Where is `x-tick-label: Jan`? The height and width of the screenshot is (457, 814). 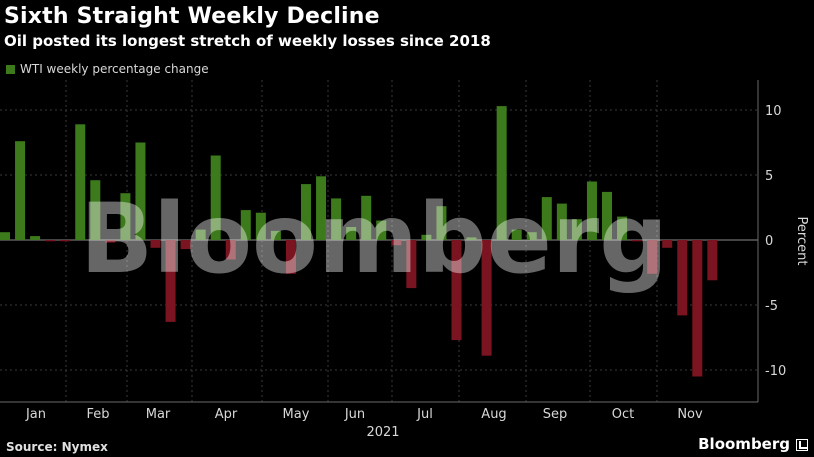
x-tick-label: Jan is located at coordinates (35, 414).